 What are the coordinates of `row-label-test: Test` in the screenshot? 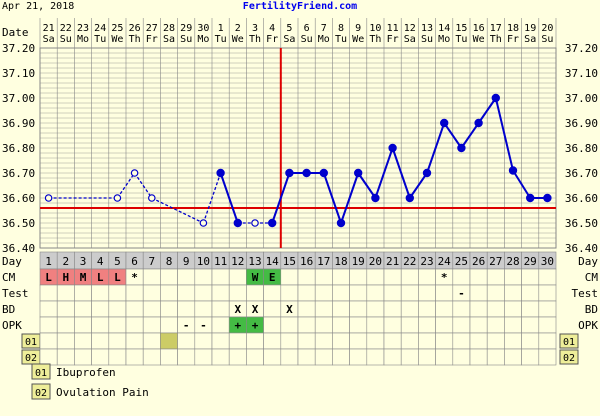 It's located at (15, 293).